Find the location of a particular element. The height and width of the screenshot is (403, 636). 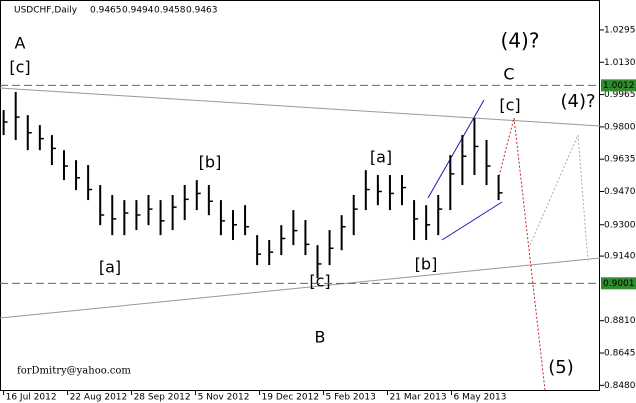

quote-close: 0.9463 is located at coordinates (202, 11).